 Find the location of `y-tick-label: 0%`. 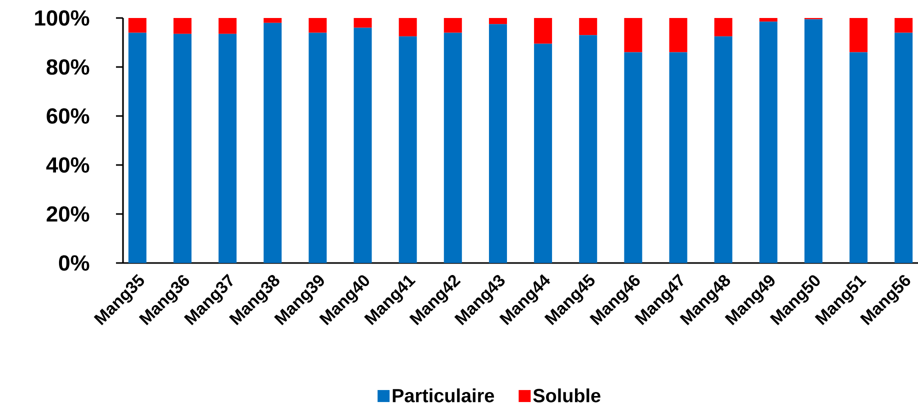

y-tick-label: 0% is located at coordinates (74, 263).